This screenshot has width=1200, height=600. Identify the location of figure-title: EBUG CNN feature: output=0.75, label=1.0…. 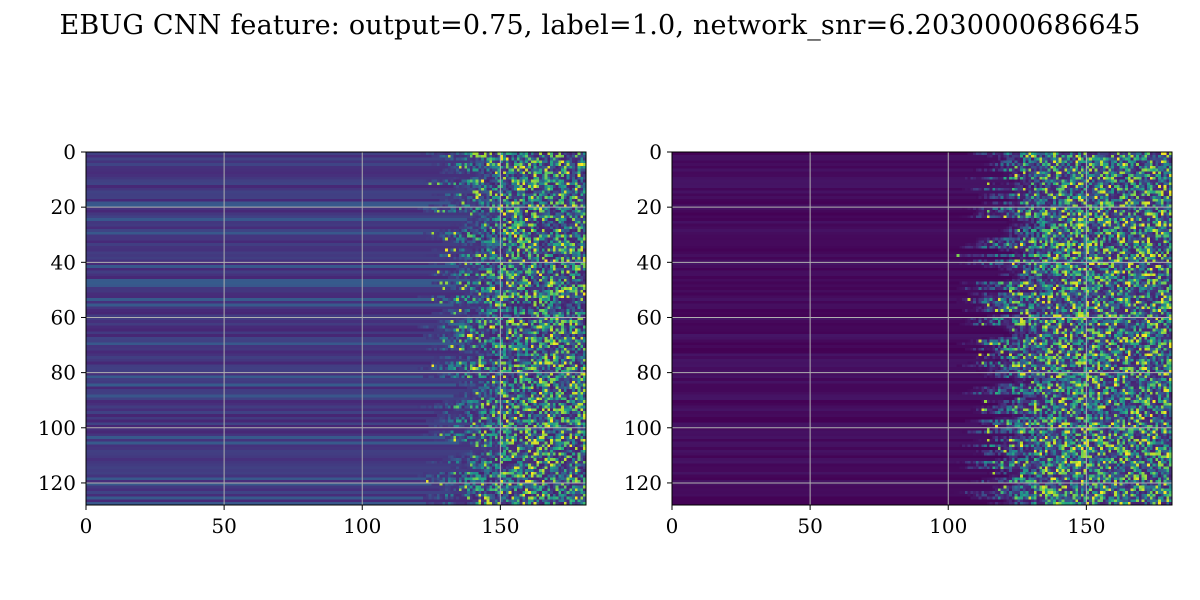
(600, 25).